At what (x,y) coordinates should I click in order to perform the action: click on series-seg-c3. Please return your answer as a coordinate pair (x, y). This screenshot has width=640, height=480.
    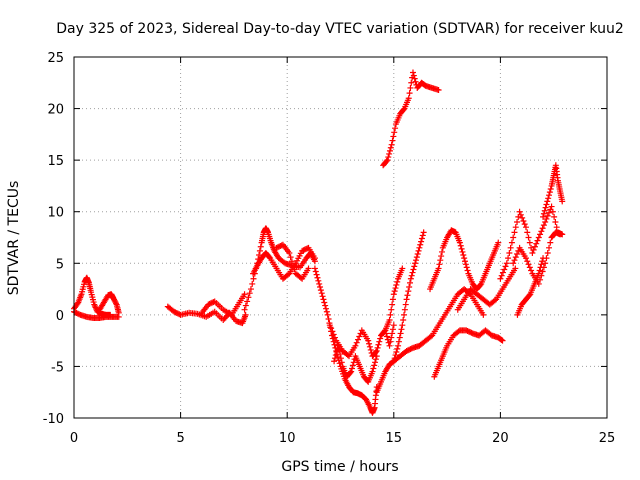
    Looking at the image, I should click on (292, 261).